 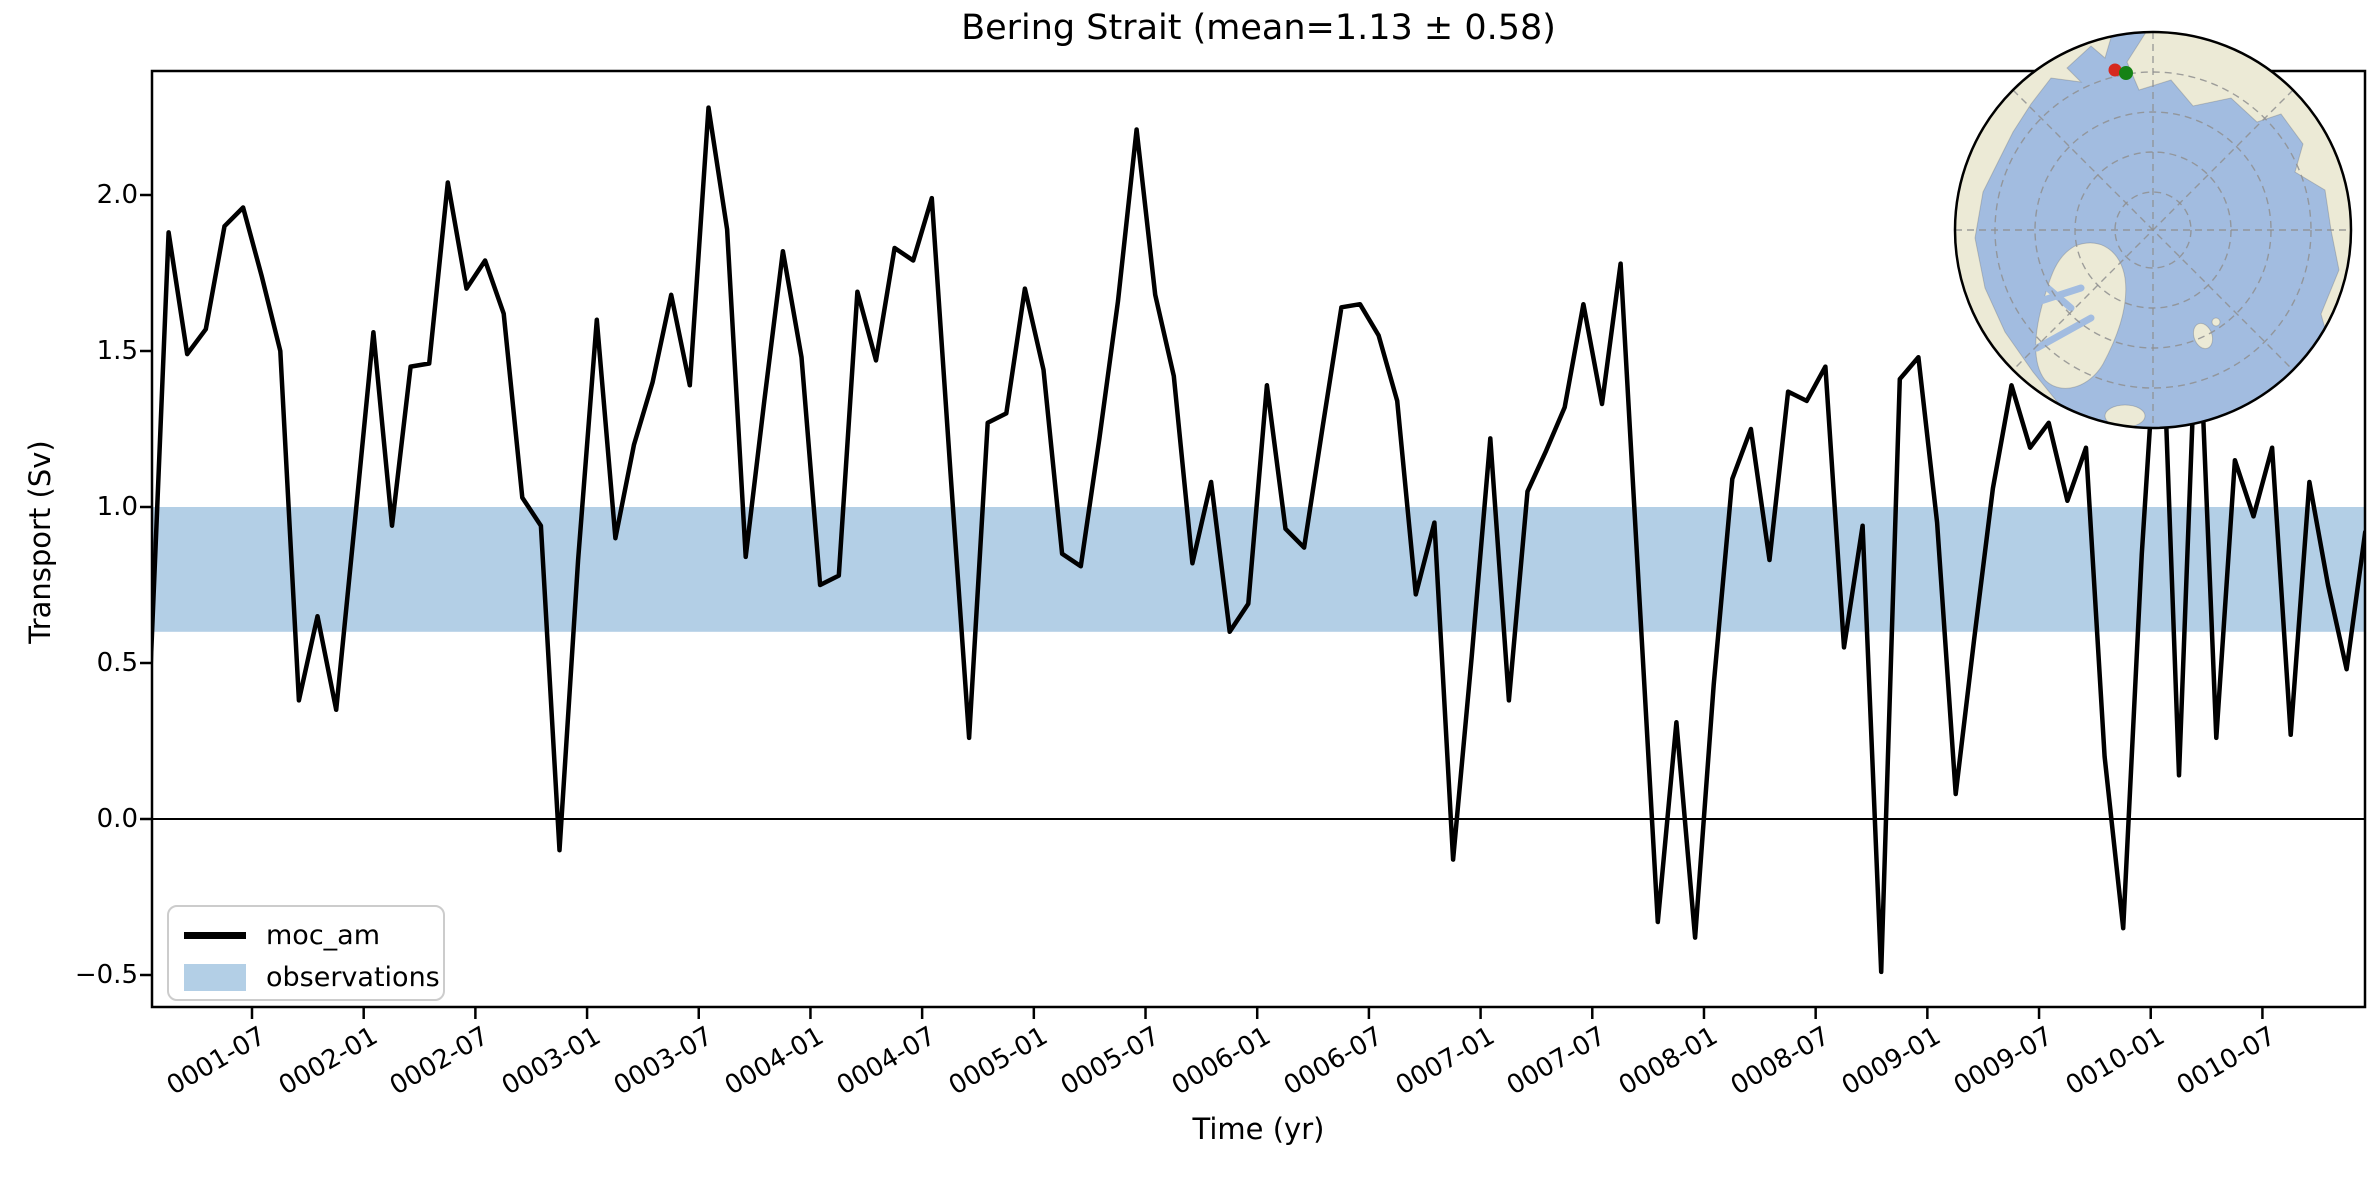 What do you see at coordinates (117, 195) in the screenshot?
I see `y-tick-label: 2.0` at bounding box center [117, 195].